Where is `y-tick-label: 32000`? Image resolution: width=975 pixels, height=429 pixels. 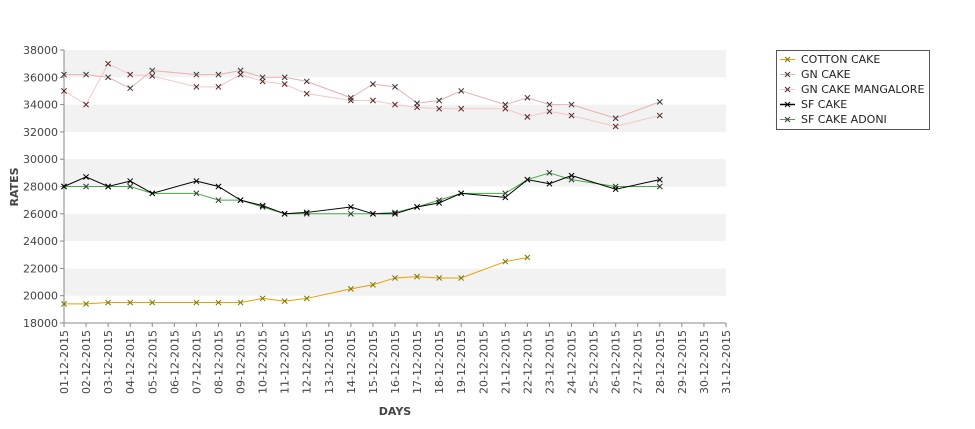 y-tick-label: 32000 is located at coordinates (40, 132).